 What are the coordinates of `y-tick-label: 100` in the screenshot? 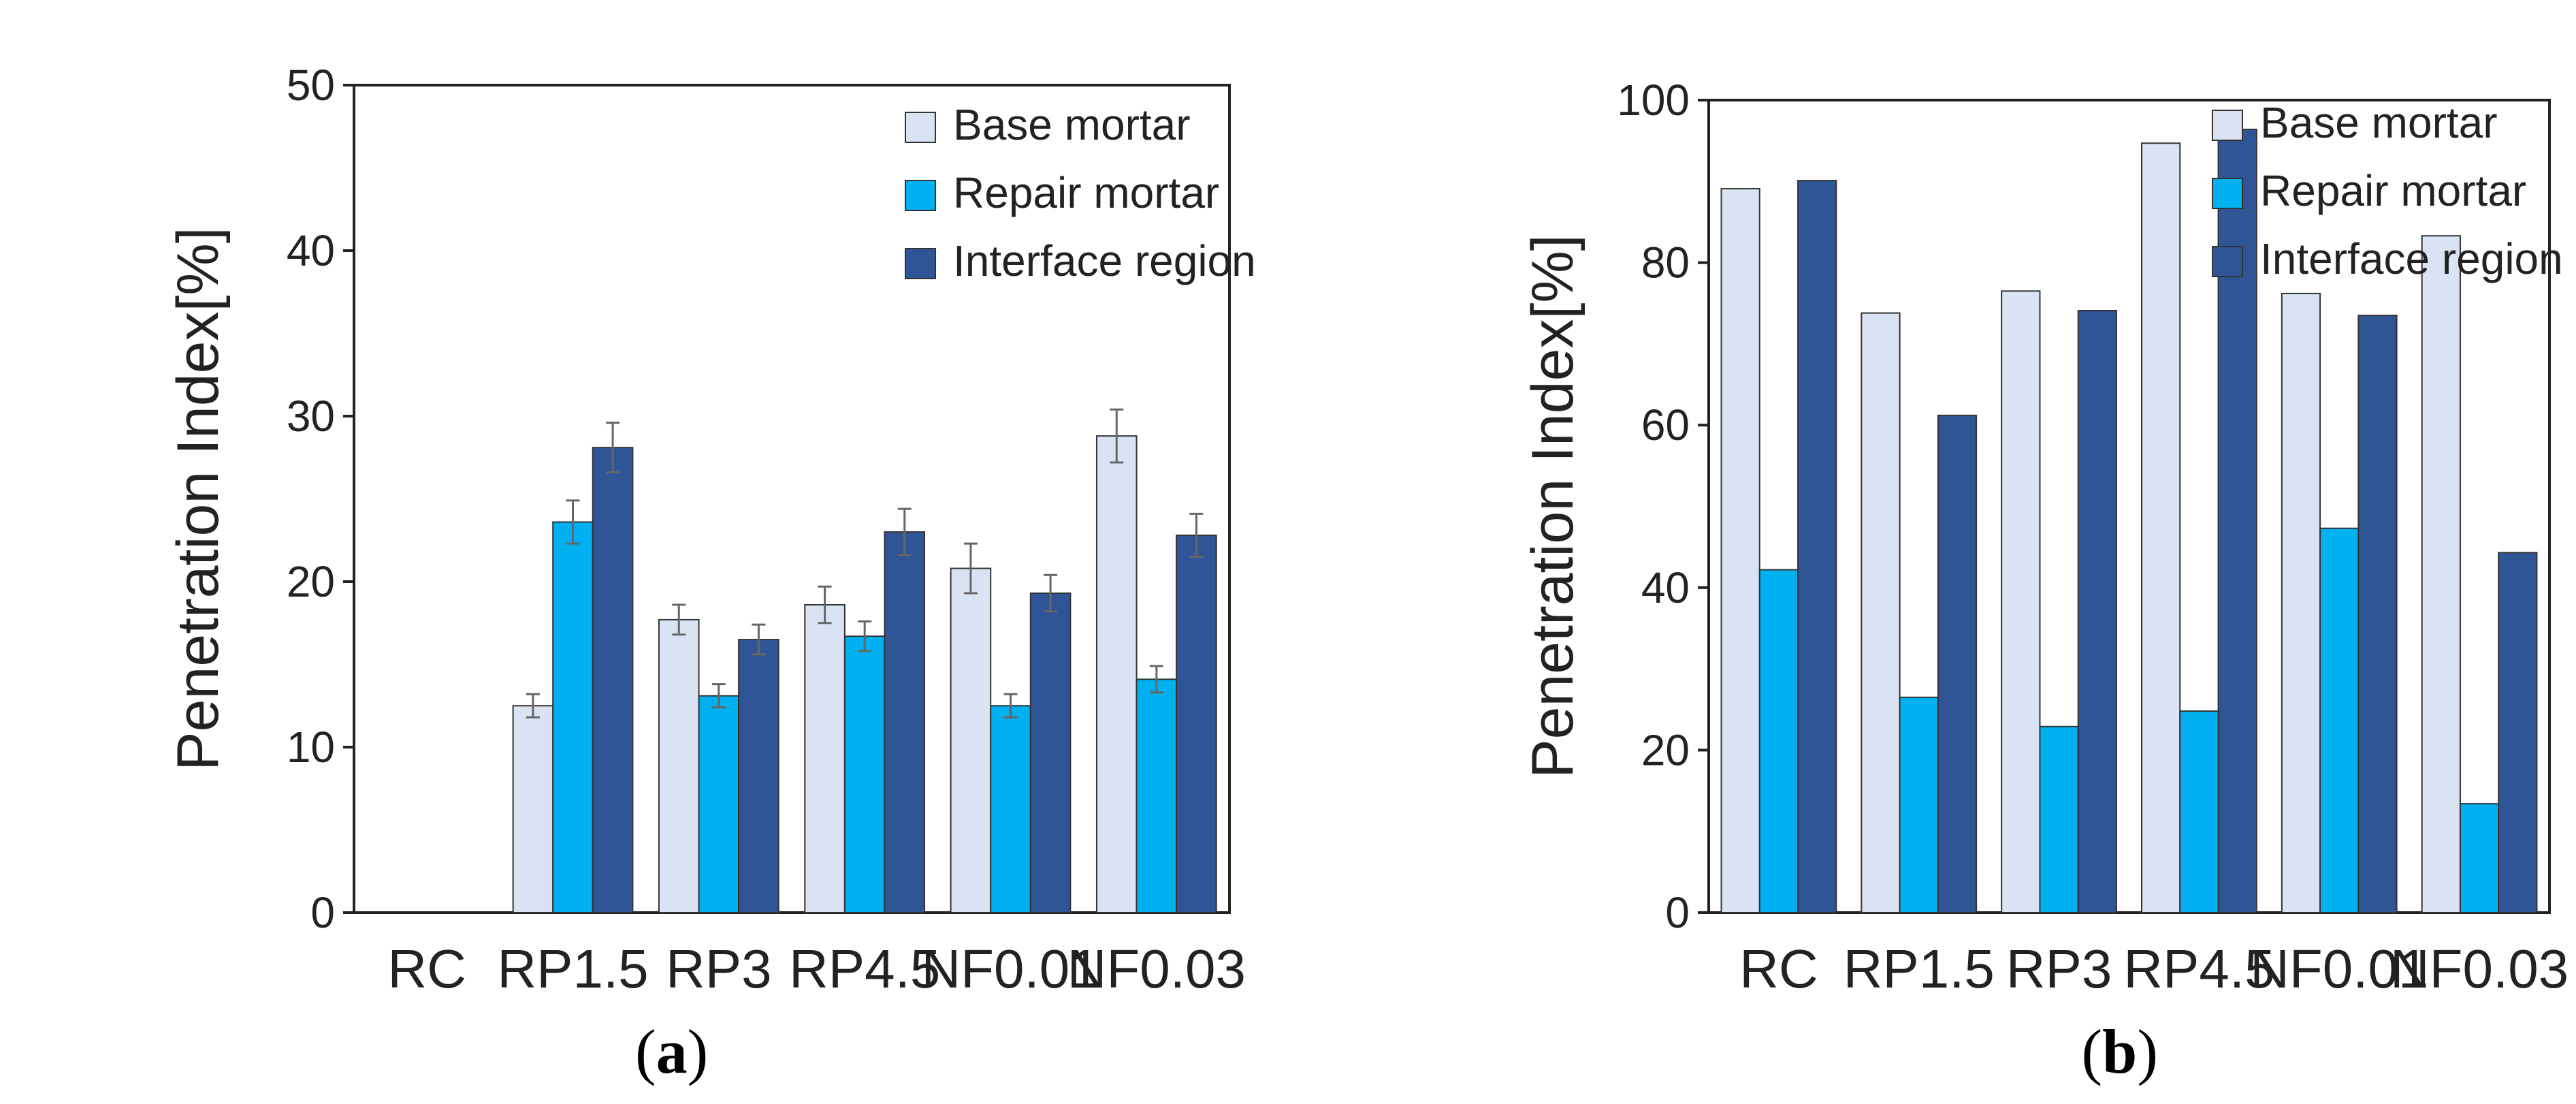 It's located at (1653, 100).